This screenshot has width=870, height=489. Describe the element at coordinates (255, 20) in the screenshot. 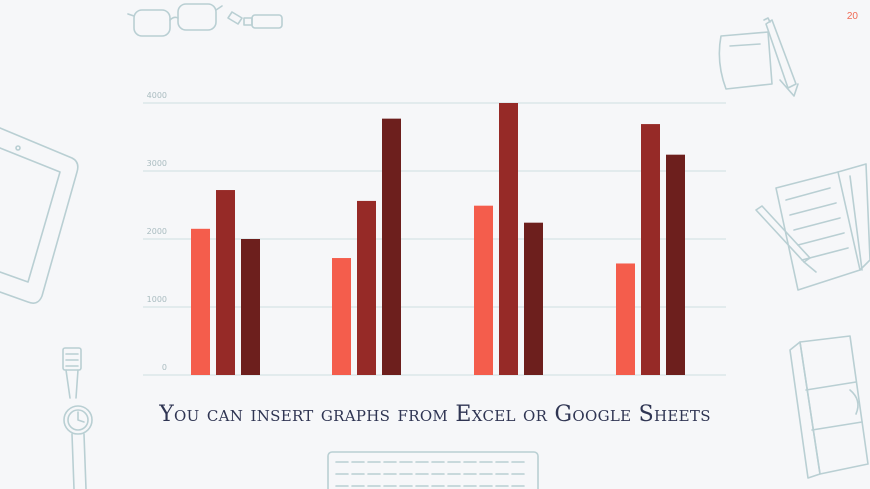

I see `usb-drive-icon` at that location.